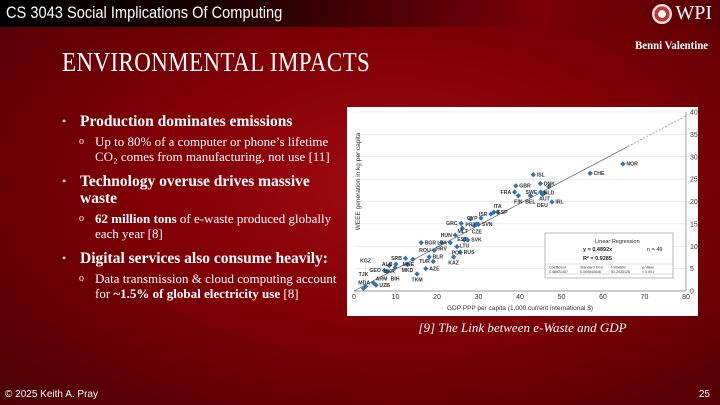  I want to click on regression-value: < 0.001, so click(648, 272).